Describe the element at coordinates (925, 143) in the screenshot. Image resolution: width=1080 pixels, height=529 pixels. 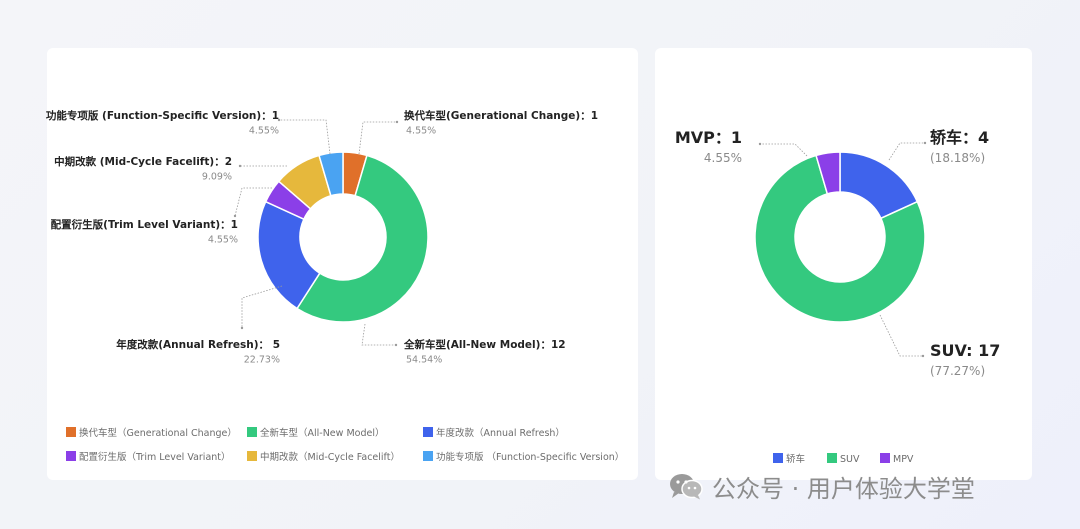
I see `leader-sedan-dot` at that location.